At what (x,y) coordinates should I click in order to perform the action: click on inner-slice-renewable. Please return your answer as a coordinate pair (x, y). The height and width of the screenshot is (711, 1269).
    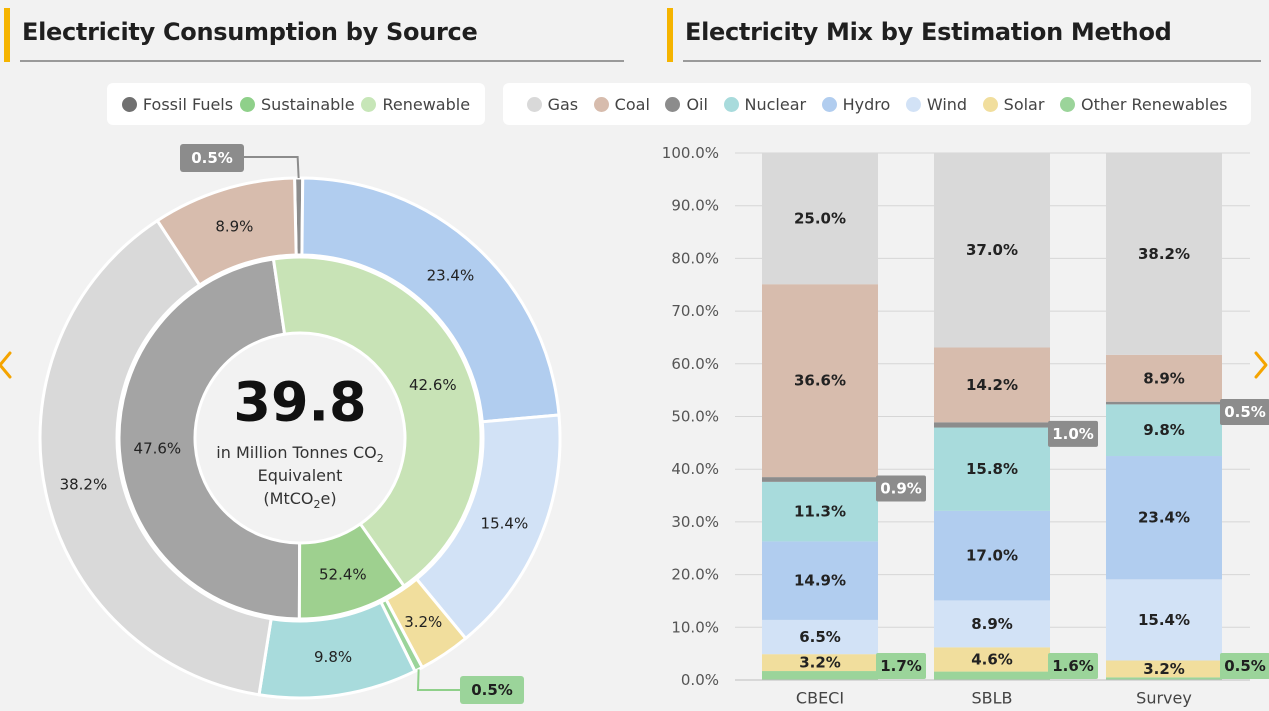
    Looking at the image, I should click on (377, 422).